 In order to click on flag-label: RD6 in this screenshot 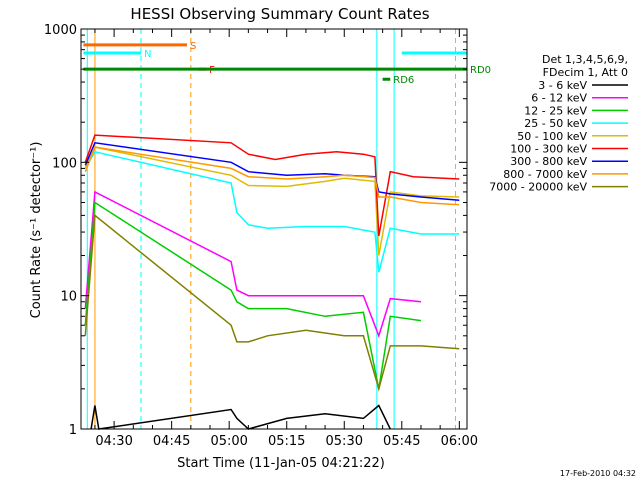, I will do `click(403, 80)`.